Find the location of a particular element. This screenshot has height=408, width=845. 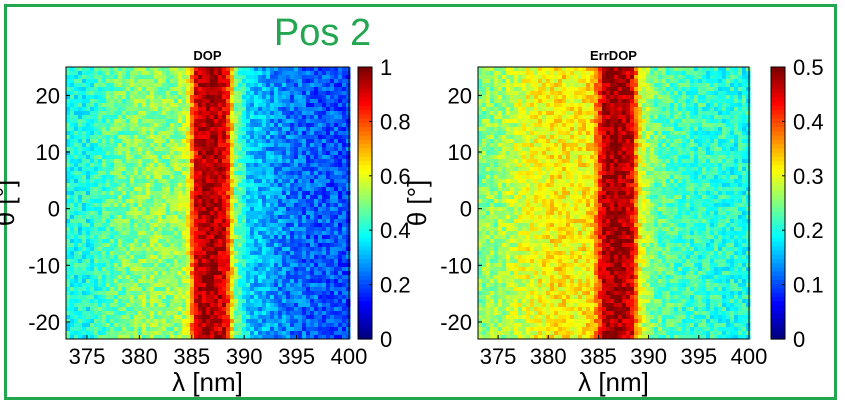

colorbar-tick-label: 0.5 is located at coordinates (808, 67).